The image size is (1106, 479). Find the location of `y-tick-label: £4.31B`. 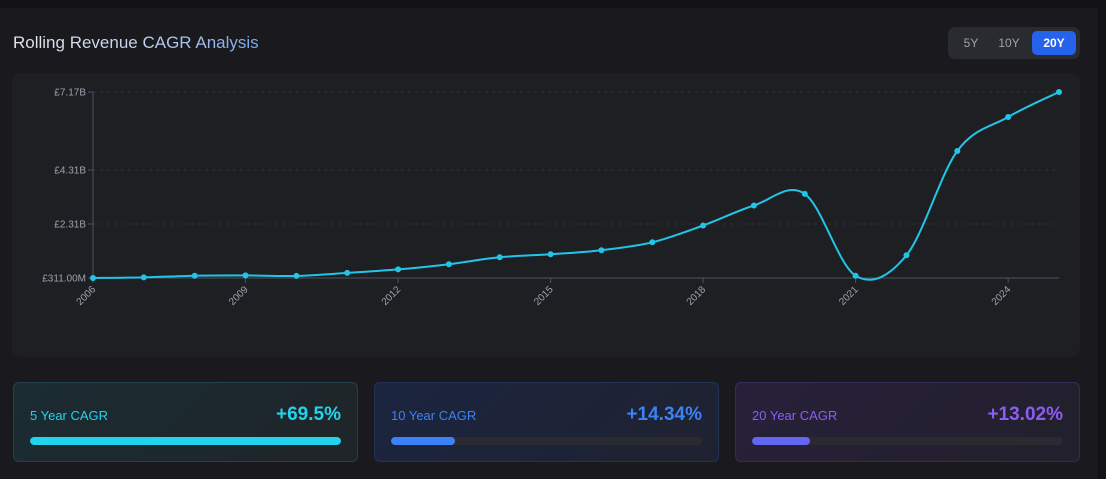

y-tick-label: £4.31B is located at coordinates (70, 171).